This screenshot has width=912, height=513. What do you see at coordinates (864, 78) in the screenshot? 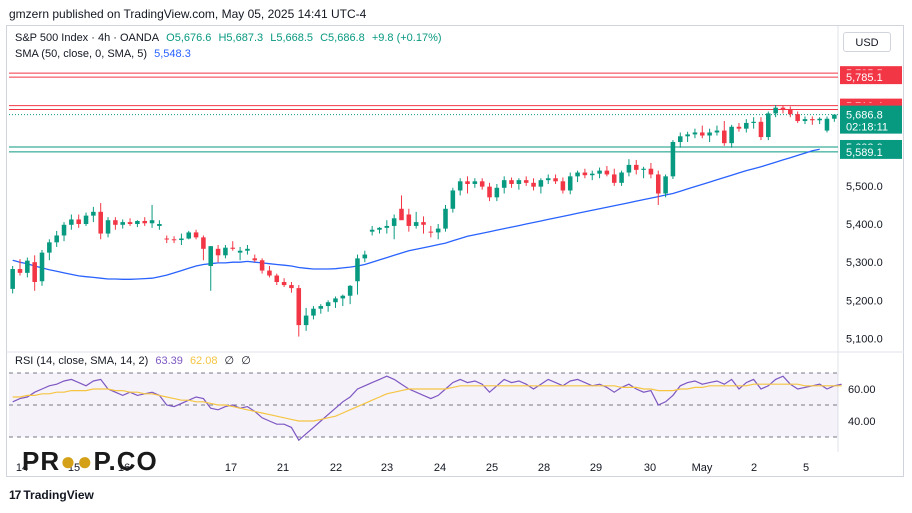
I see `resistance-level-label: 5,785.1` at bounding box center [864, 78].